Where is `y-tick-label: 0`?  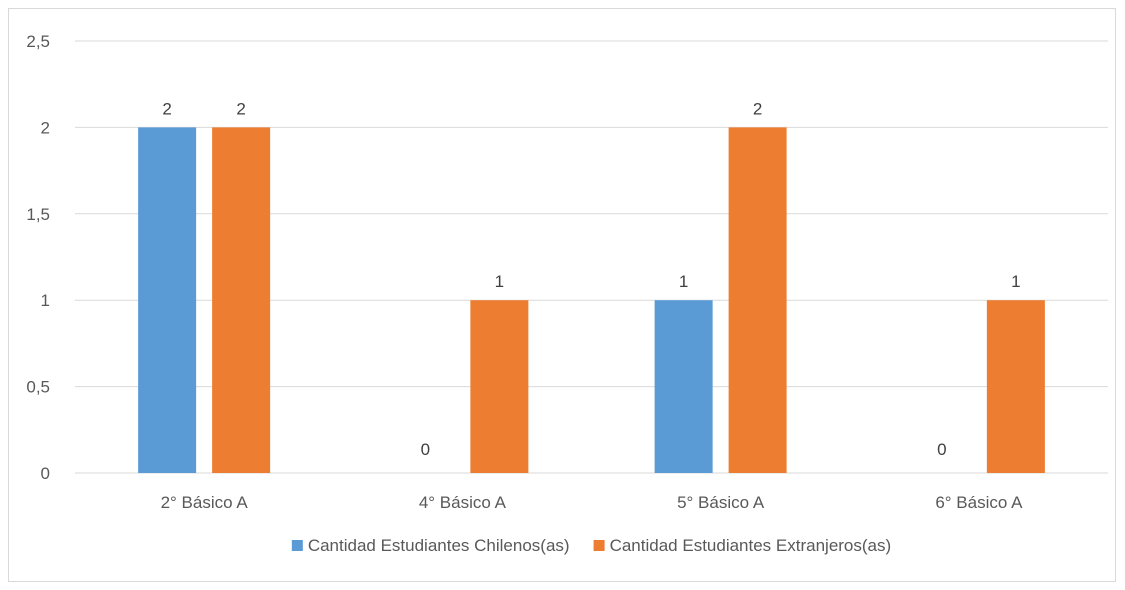
y-tick-label: 0 is located at coordinates (45, 473).